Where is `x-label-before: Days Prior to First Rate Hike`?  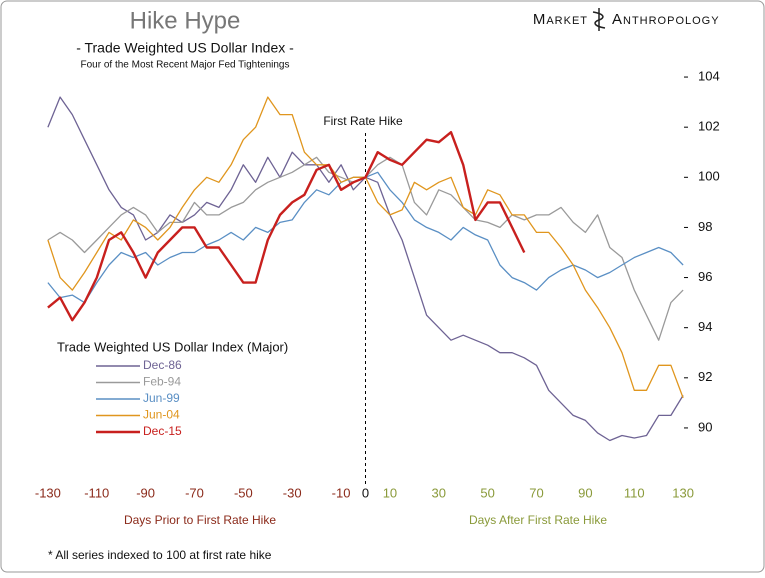 x-label-before: Days Prior to First Rate Hike is located at coordinates (200, 520).